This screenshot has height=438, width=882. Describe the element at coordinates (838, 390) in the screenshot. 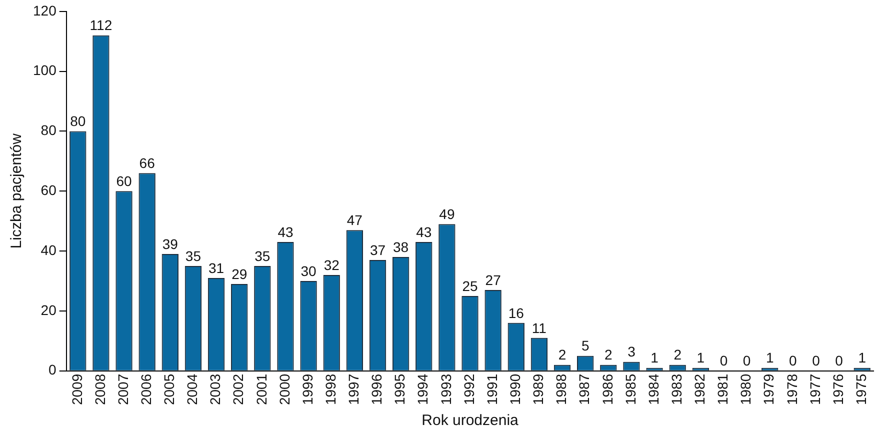

I see `x-tick-label: 1976` at that location.